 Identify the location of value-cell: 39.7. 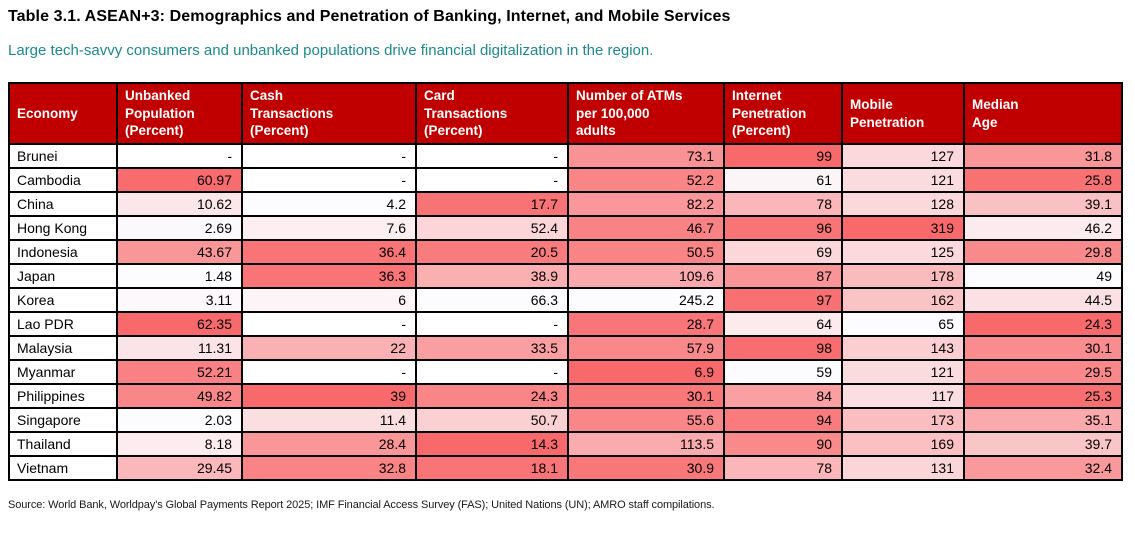
(1043, 444).